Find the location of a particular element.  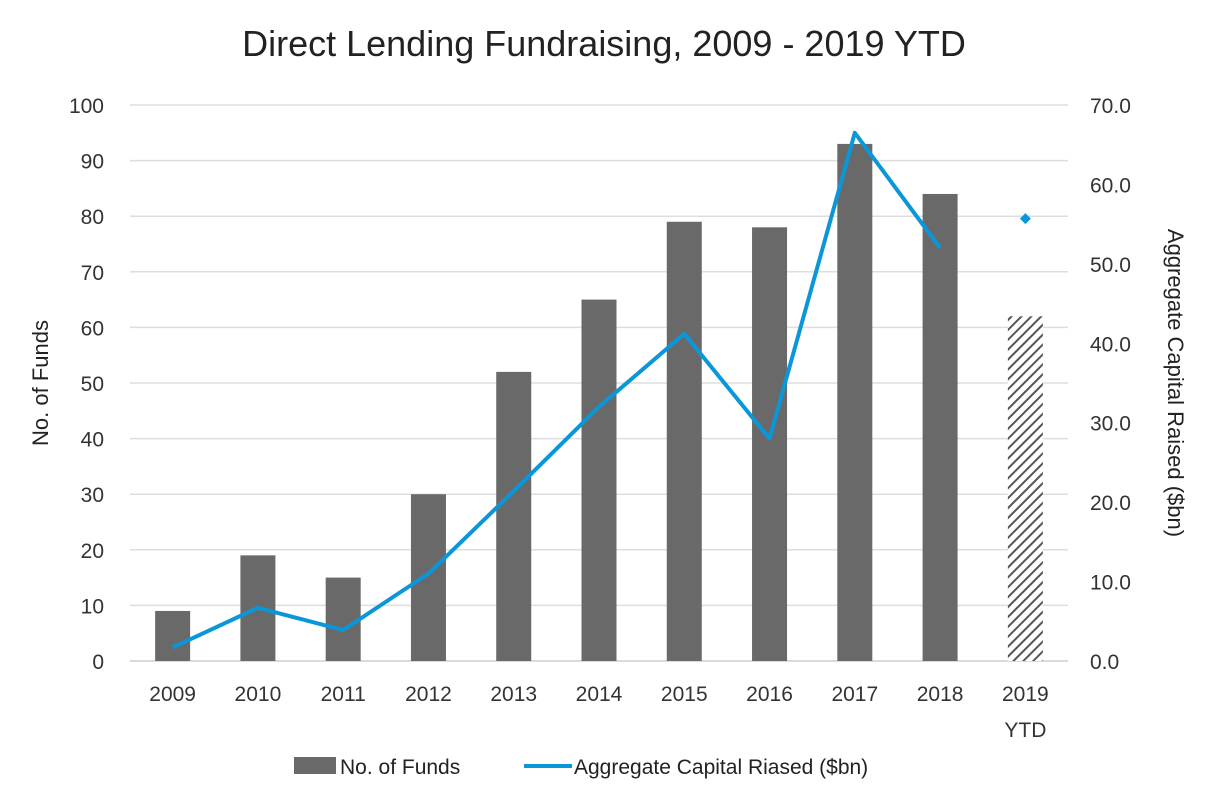

right-axis-ticks: 0.0 10.0 20.0 30.0 40.0 50.0 60.0 70.0 is located at coordinates (1110, 384).